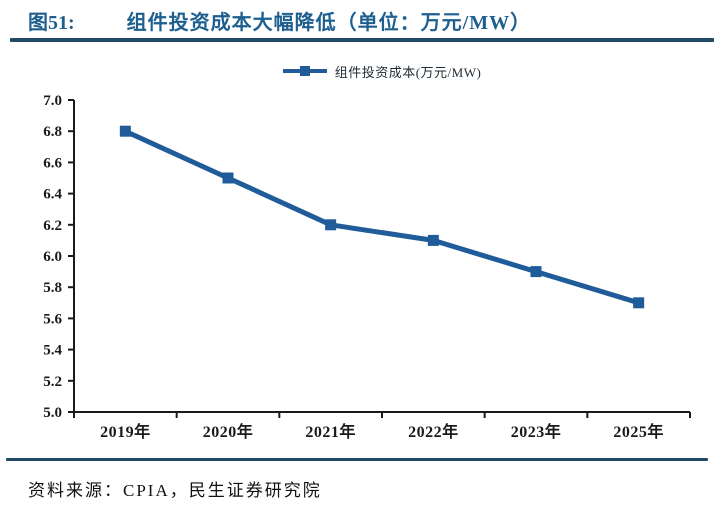 This screenshot has width=714, height=511. What do you see at coordinates (357, 459) in the screenshot?
I see `source-divider-rule` at bounding box center [357, 459].